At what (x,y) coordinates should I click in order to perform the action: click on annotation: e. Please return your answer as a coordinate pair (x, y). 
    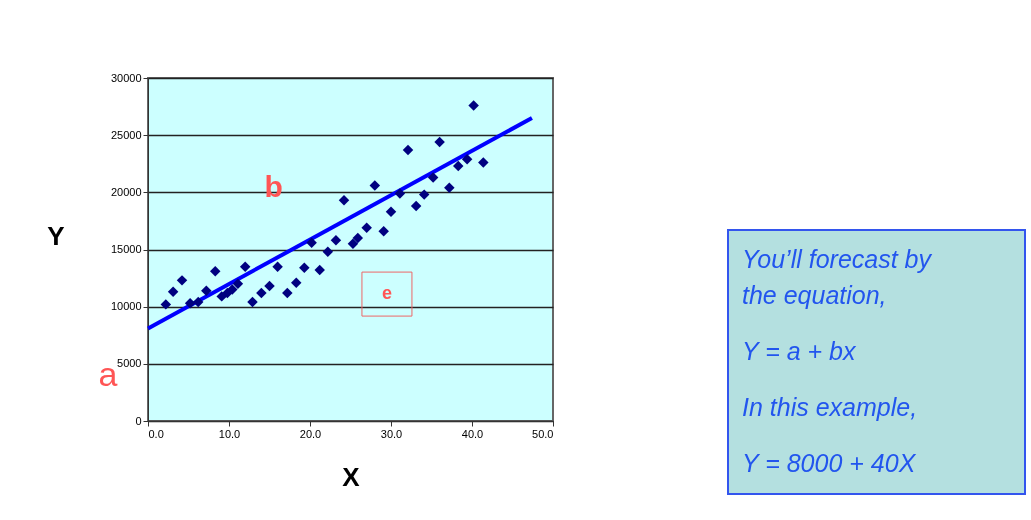
    Looking at the image, I should click on (386, 293).